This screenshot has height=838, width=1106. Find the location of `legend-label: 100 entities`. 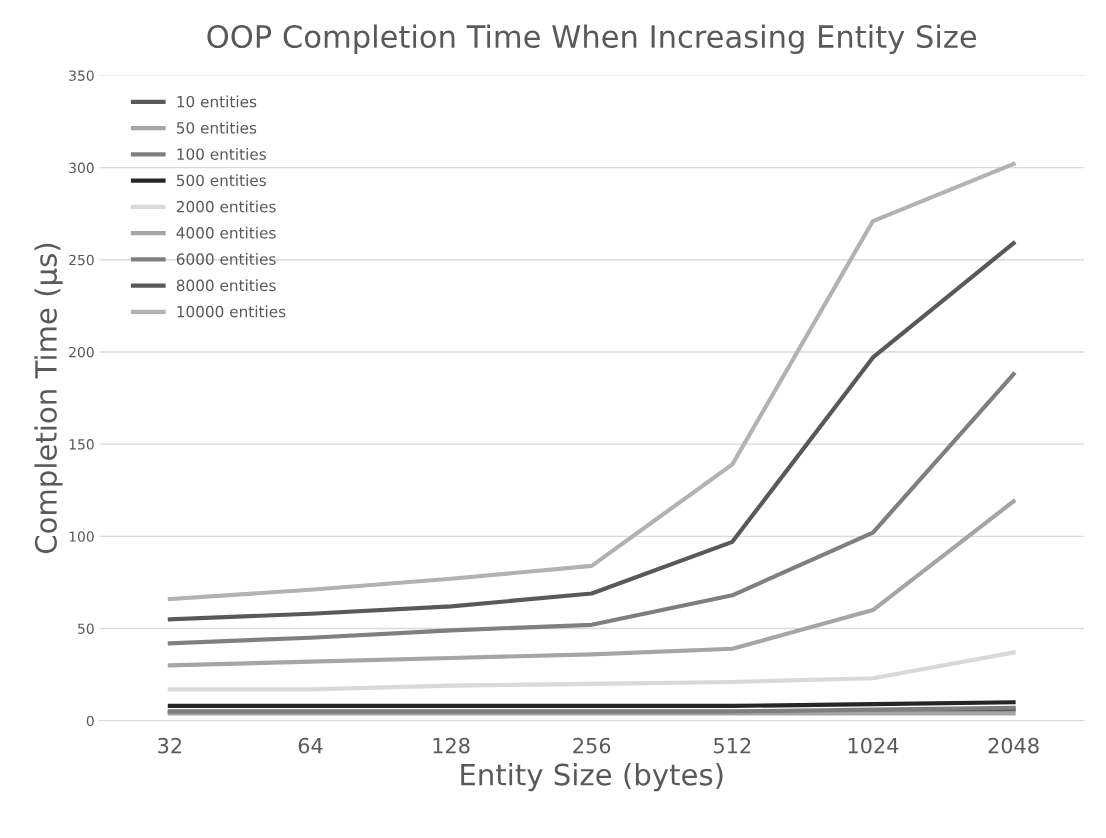

legend-label: 100 entities is located at coordinates (221, 154).